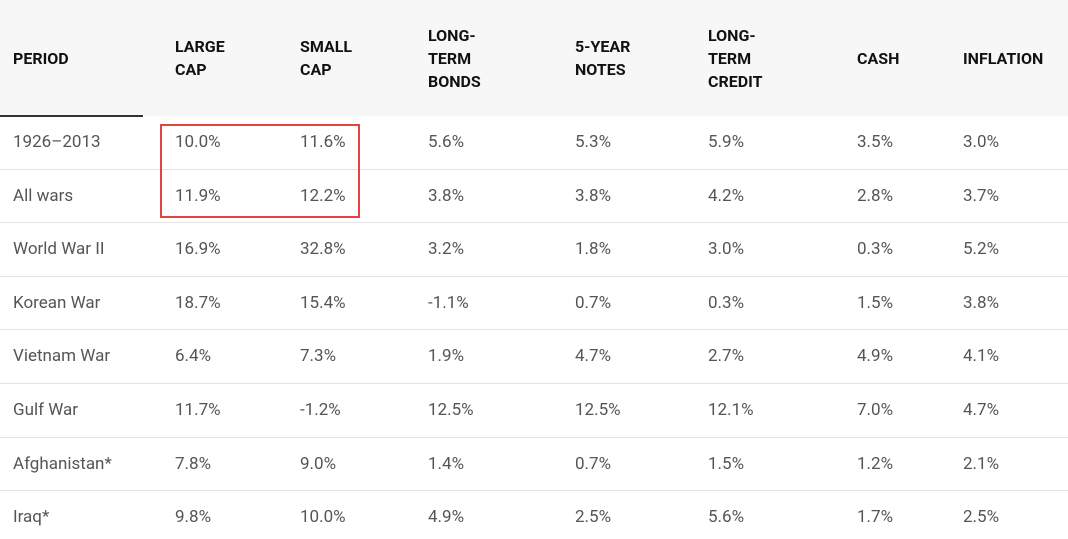  What do you see at coordinates (323, 249) in the screenshot?
I see `value-cell: 32.8%` at bounding box center [323, 249].